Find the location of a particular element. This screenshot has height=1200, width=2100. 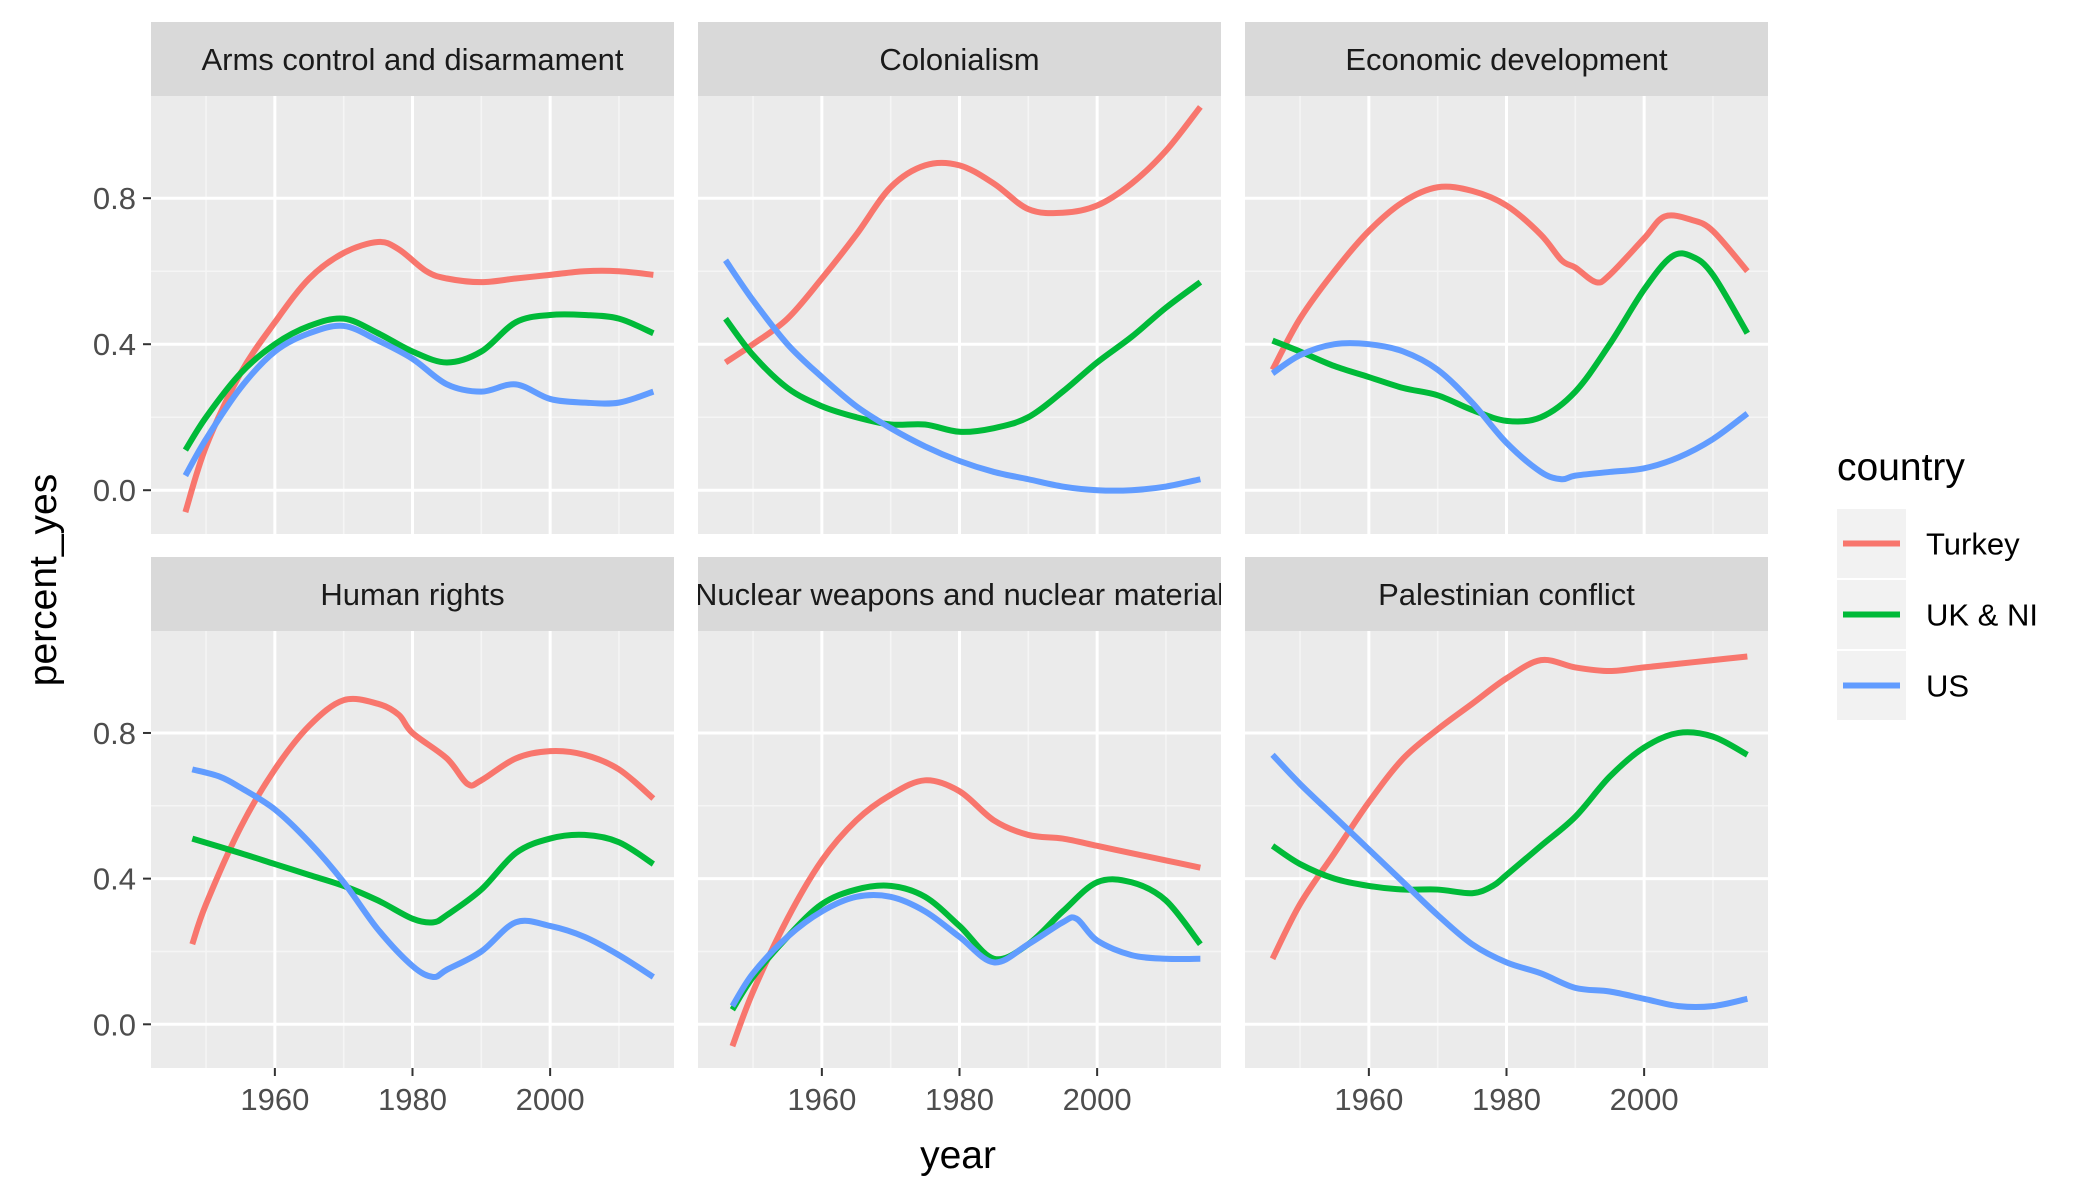

facet-title: Human rights is located at coordinates (412, 594).